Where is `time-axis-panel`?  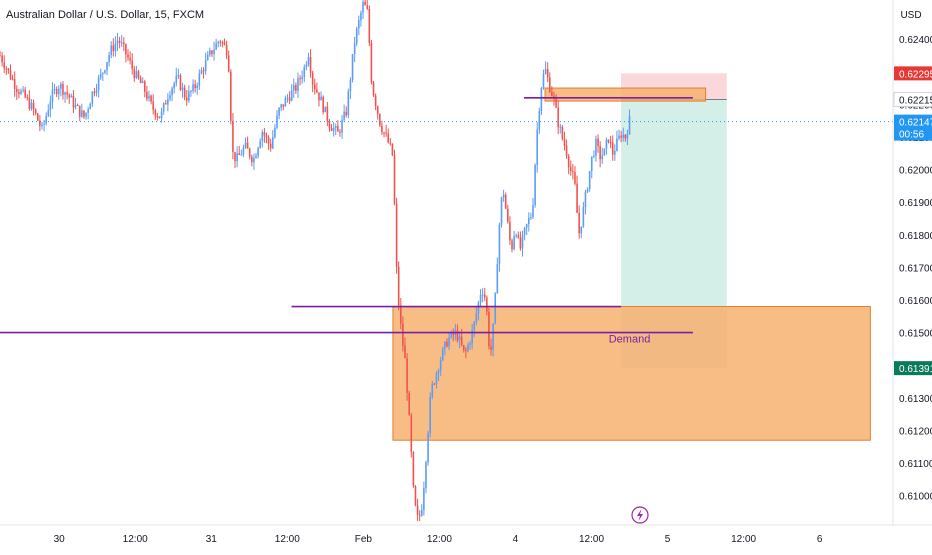 time-axis-panel is located at coordinates (466, 537).